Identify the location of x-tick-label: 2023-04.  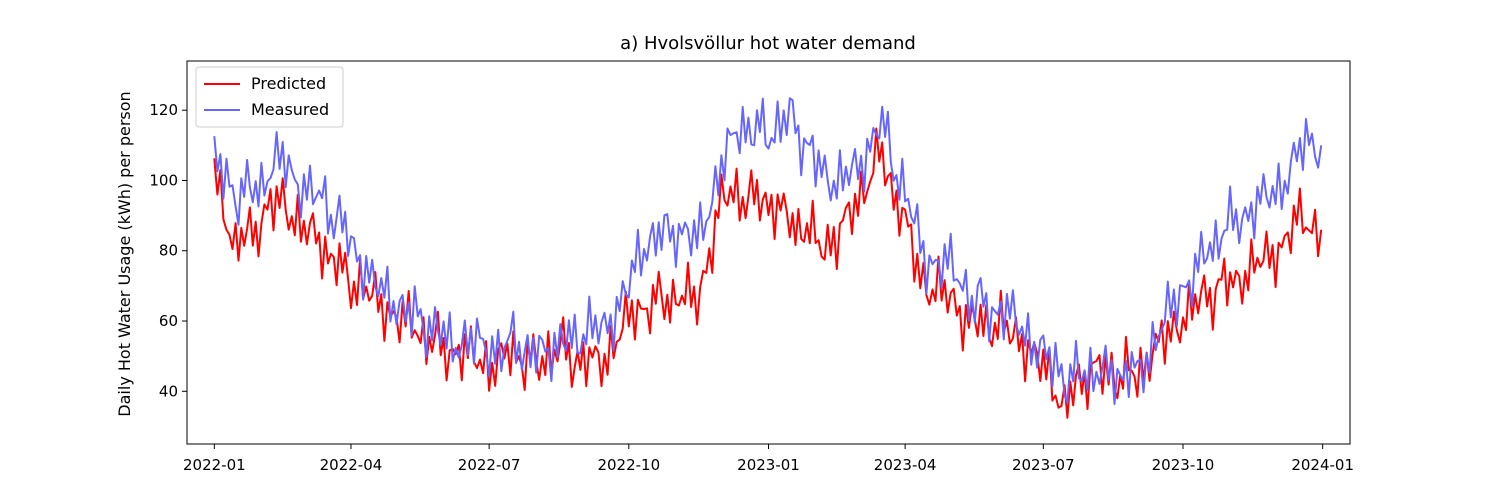
(905, 465).